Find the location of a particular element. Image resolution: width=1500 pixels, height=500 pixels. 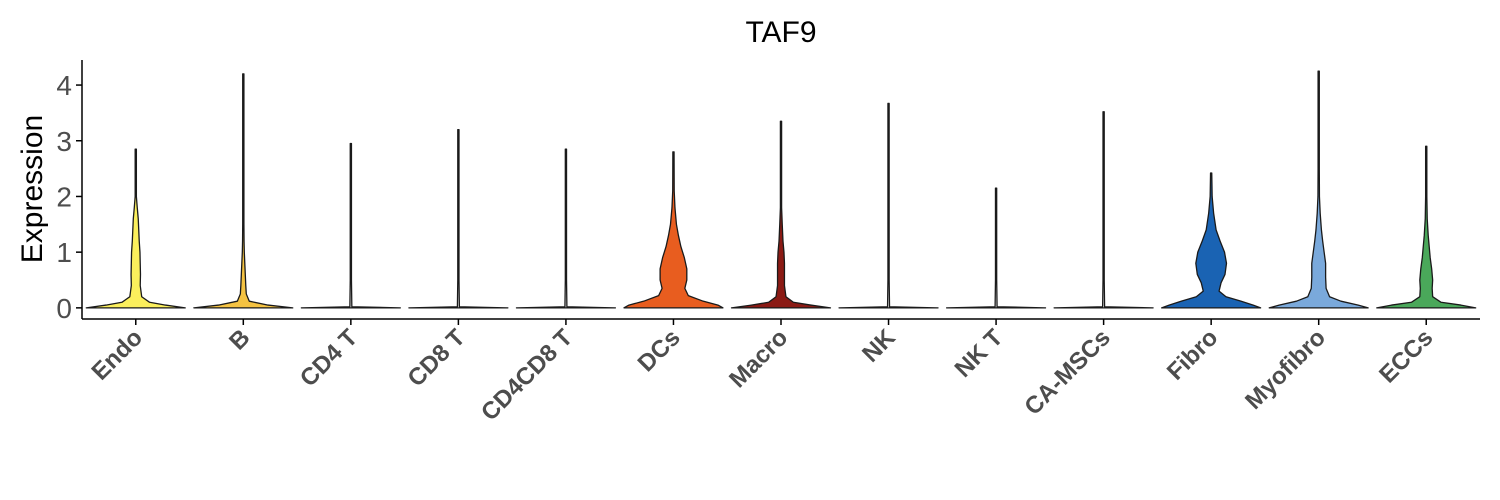

y-tick-label: 4 is located at coordinates (64, 85).